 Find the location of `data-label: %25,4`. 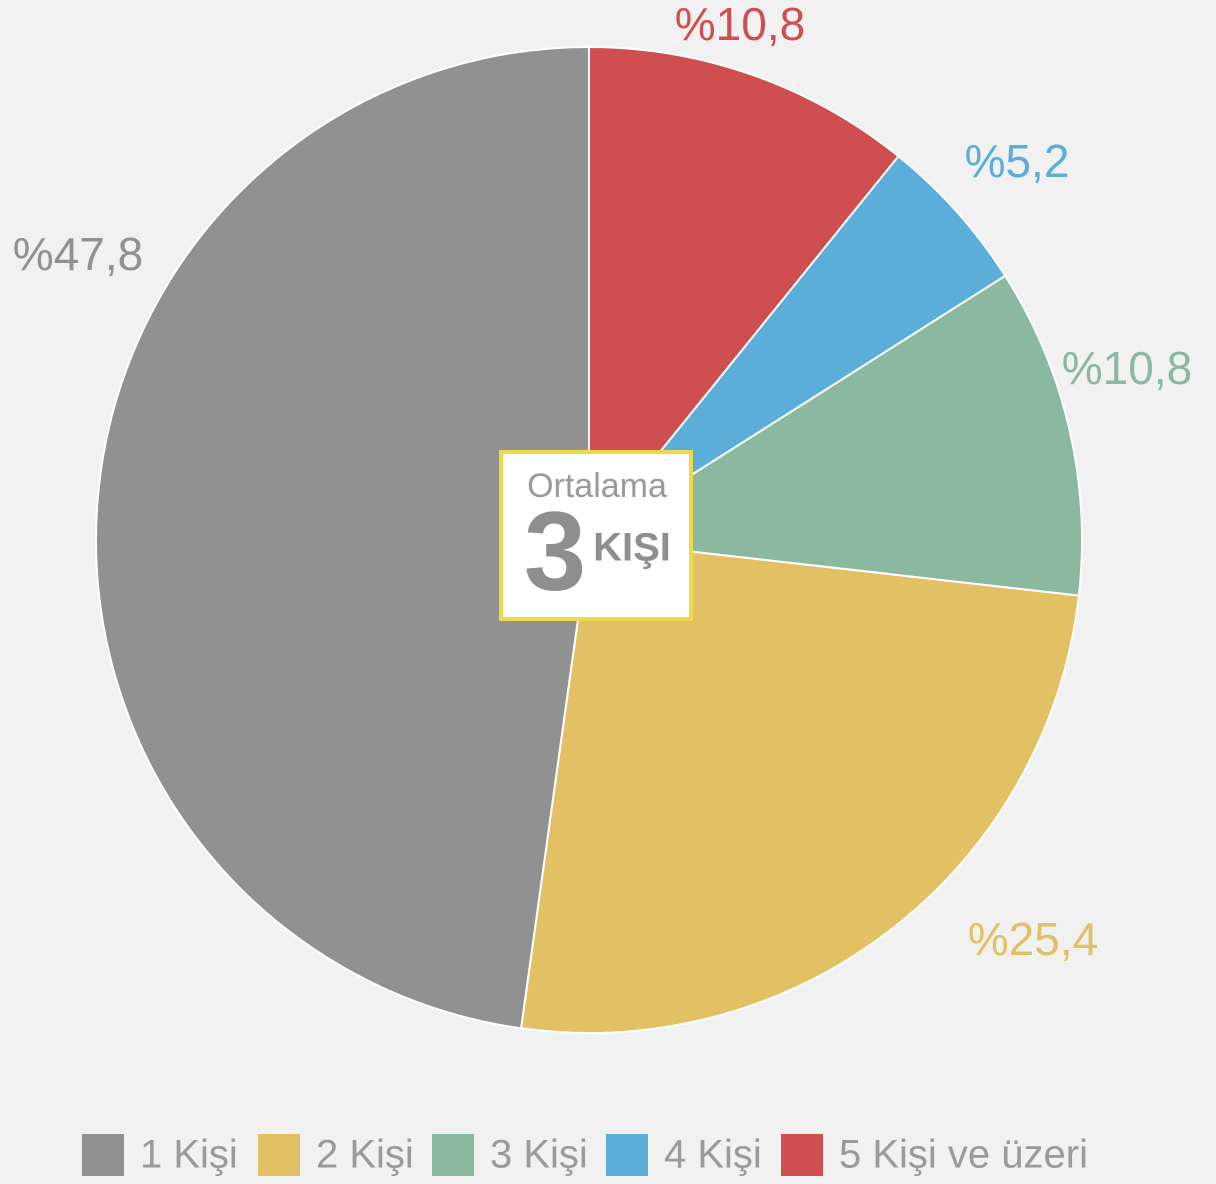

data-label: %25,4 is located at coordinates (1033, 939).